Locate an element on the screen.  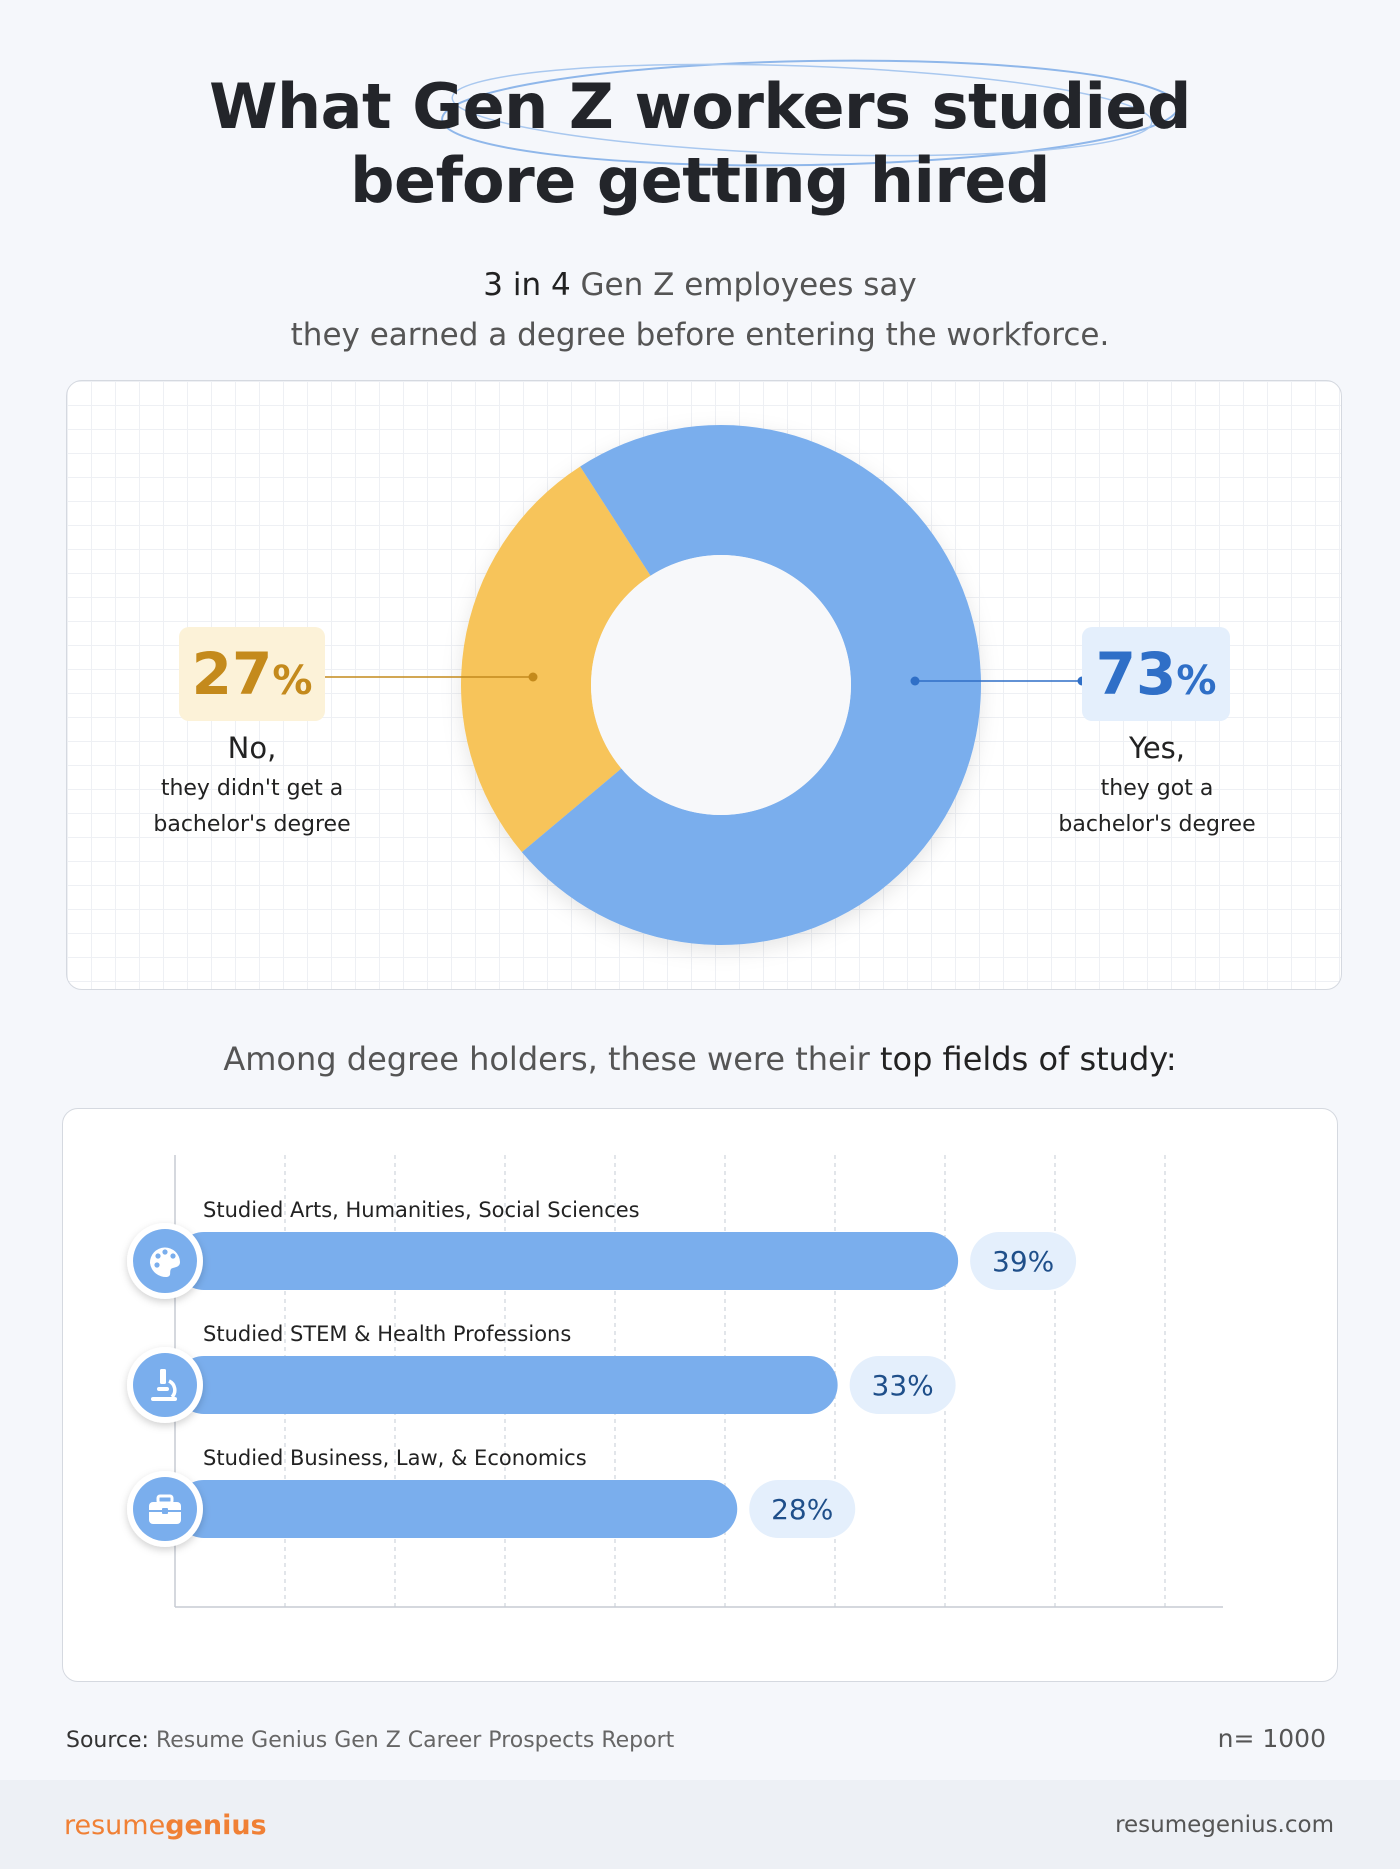
bar-value-label-stem: 33% is located at coordinates (903, 1385).